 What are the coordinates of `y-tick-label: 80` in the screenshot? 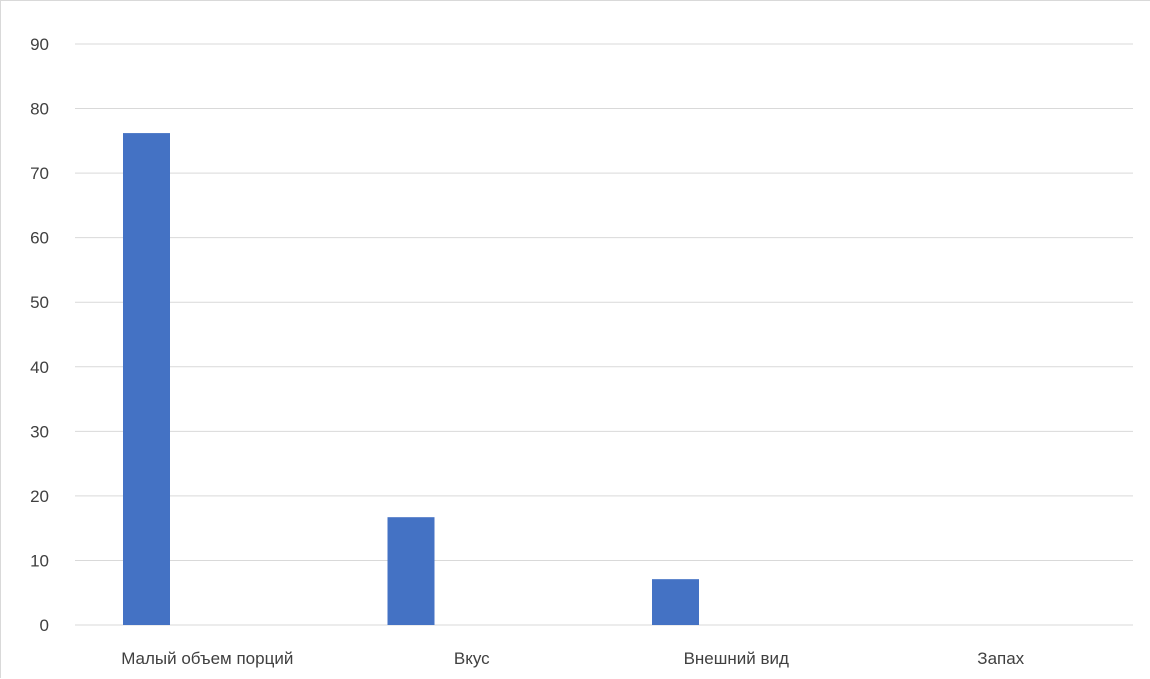 It's located at (39, 109).